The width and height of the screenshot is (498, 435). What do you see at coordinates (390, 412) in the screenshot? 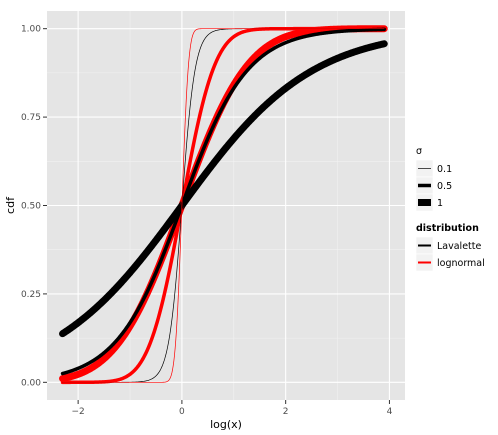
I see `x-tick-label: 4` at bounding box center [390, 412].